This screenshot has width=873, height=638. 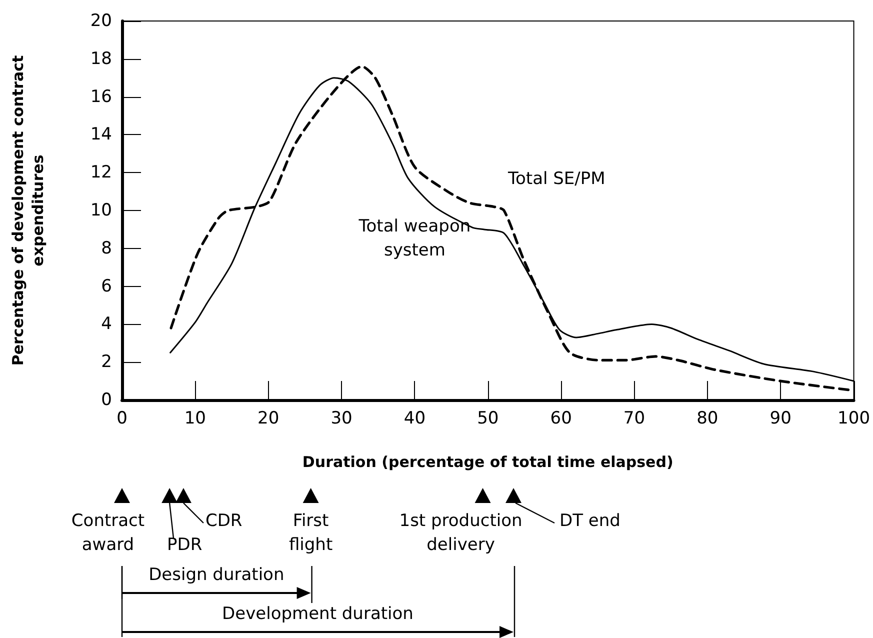 I want to click on x-tick-label: 30, so click(x=341, y=418).